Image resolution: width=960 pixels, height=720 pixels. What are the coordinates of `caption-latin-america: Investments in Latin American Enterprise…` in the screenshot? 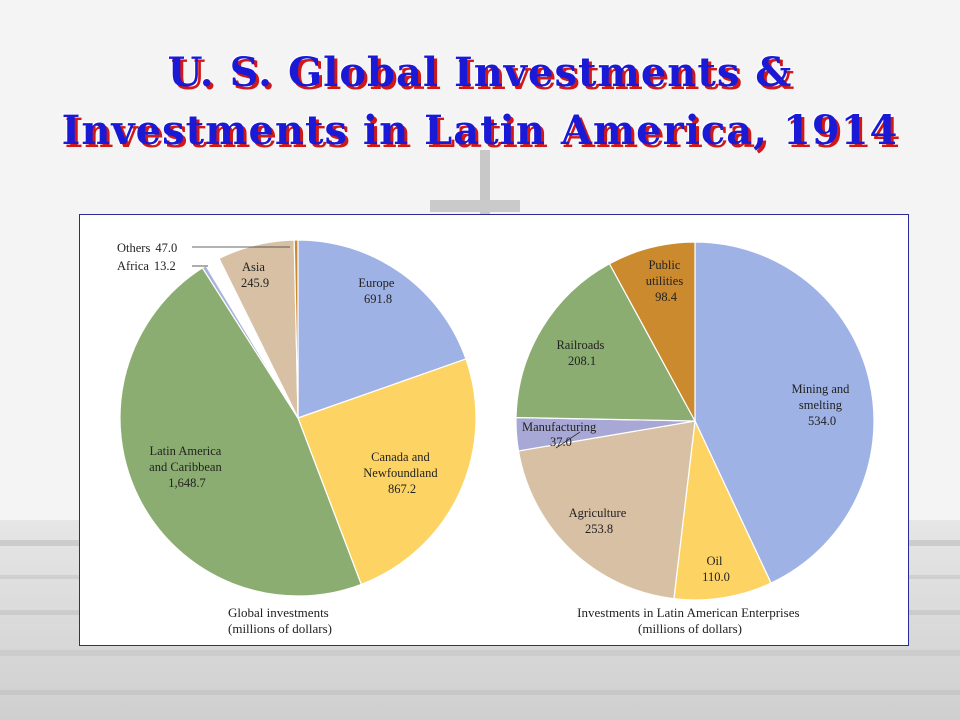 It's located at (690, 620).